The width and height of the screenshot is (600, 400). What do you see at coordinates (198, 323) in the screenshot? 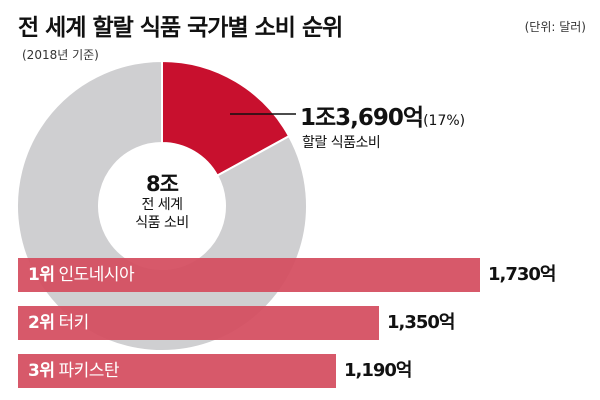
I see `bar-turkey` at bounding box center [198, 323].